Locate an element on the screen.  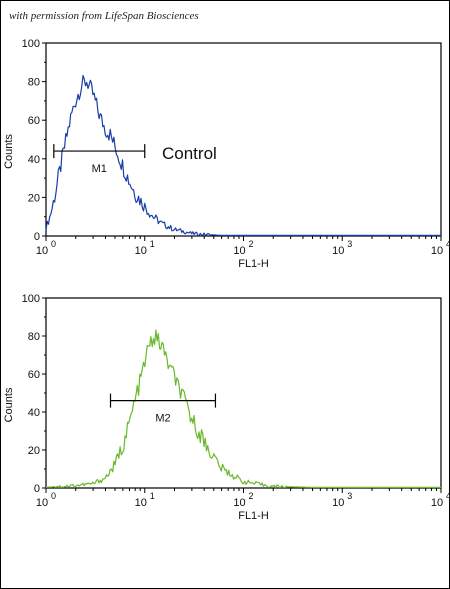
gate-label: M1 is located at coordinates (99, 169).